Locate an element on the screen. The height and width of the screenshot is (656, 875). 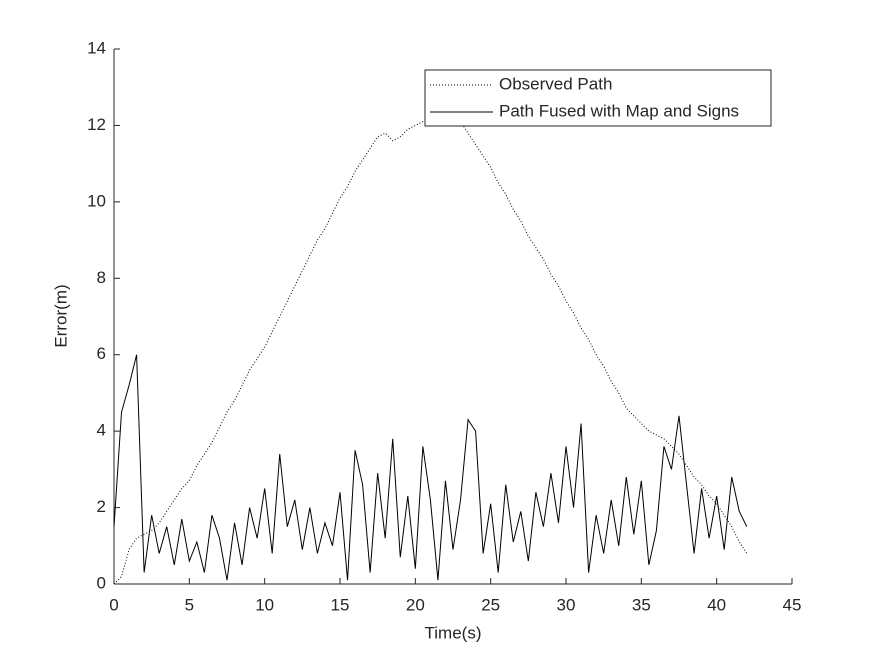
y-tick-label: 12 is located at coordinates (96, 124).